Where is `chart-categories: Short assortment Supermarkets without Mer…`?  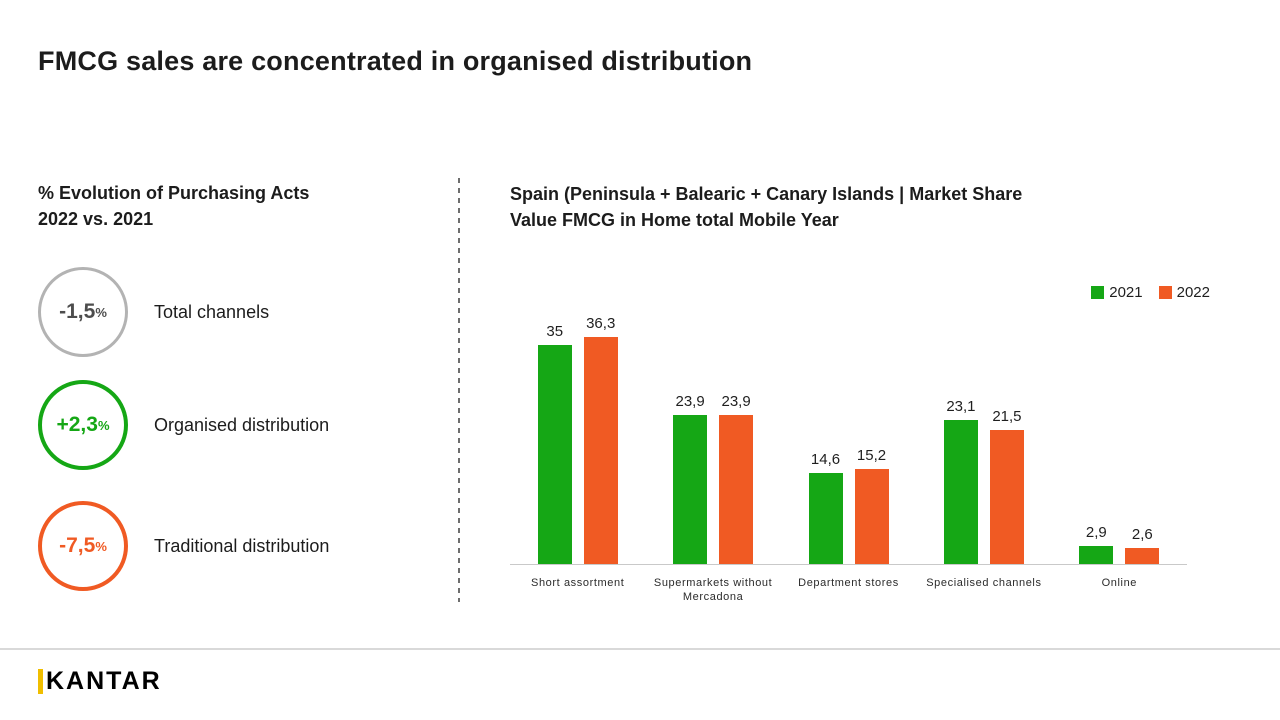
chart-categories: Short assortment Supermarkets without Mer… is located at coordinates (848, 586).